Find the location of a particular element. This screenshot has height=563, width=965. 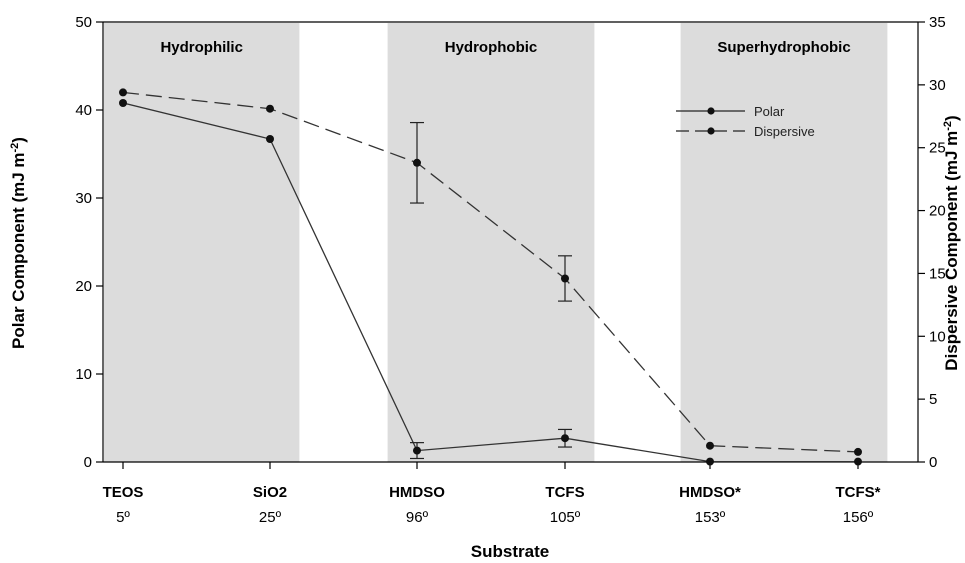

y-right-tick-label-25: 25 is located at coordinates (937, 148).